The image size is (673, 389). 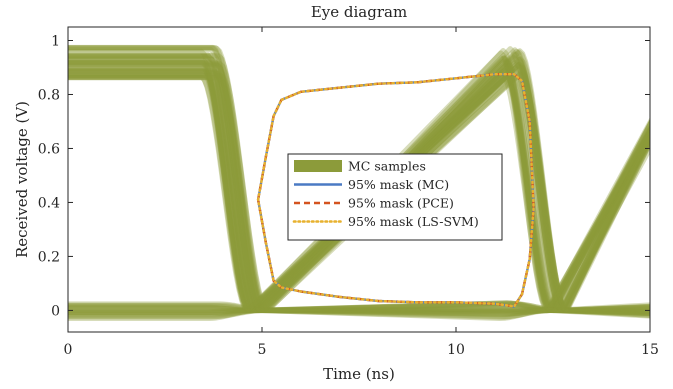 I want to click on legend-label: 95% mask (MC), so click(x=398, y=184).